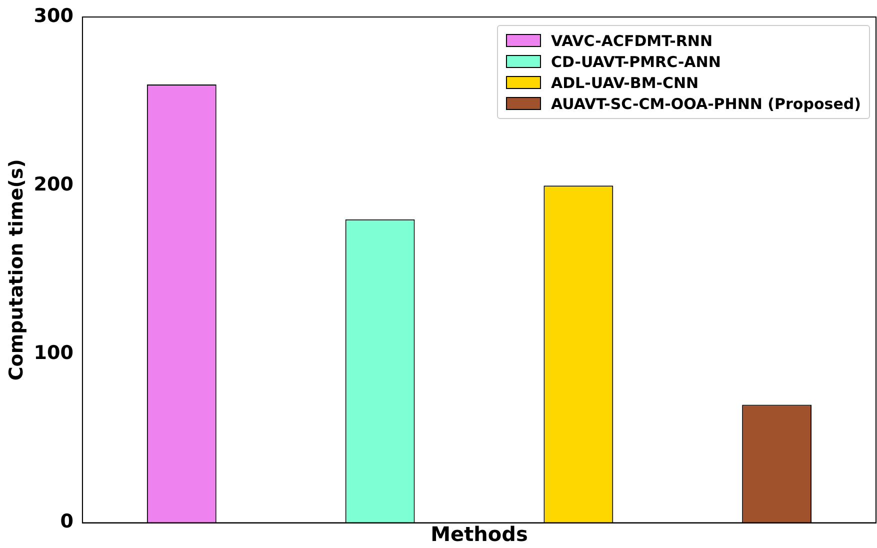  Describe the element at coordinates (54, 185) in the screenshot. I see `y-tick-label: 200` at that location.